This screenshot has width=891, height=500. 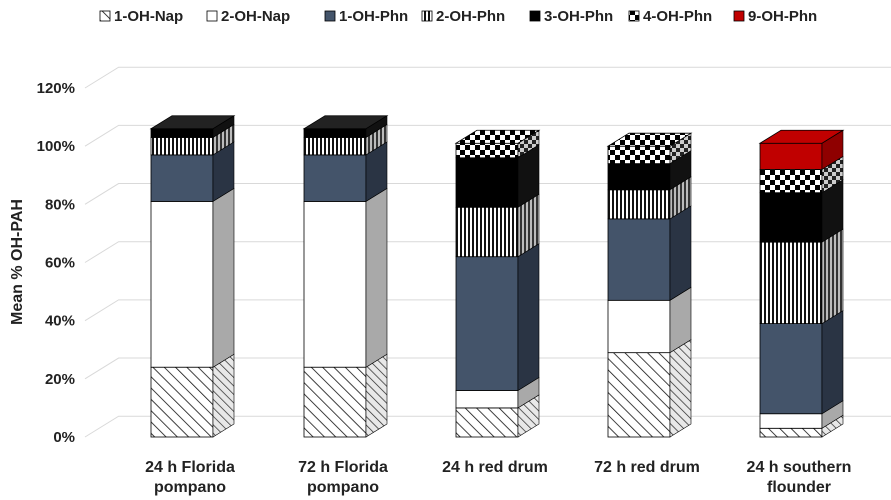 What do you see at coordinates (578, 16) in the screenshot?
I see `legend-label: 3-OH-Phn` at bounding box center [578, 16].